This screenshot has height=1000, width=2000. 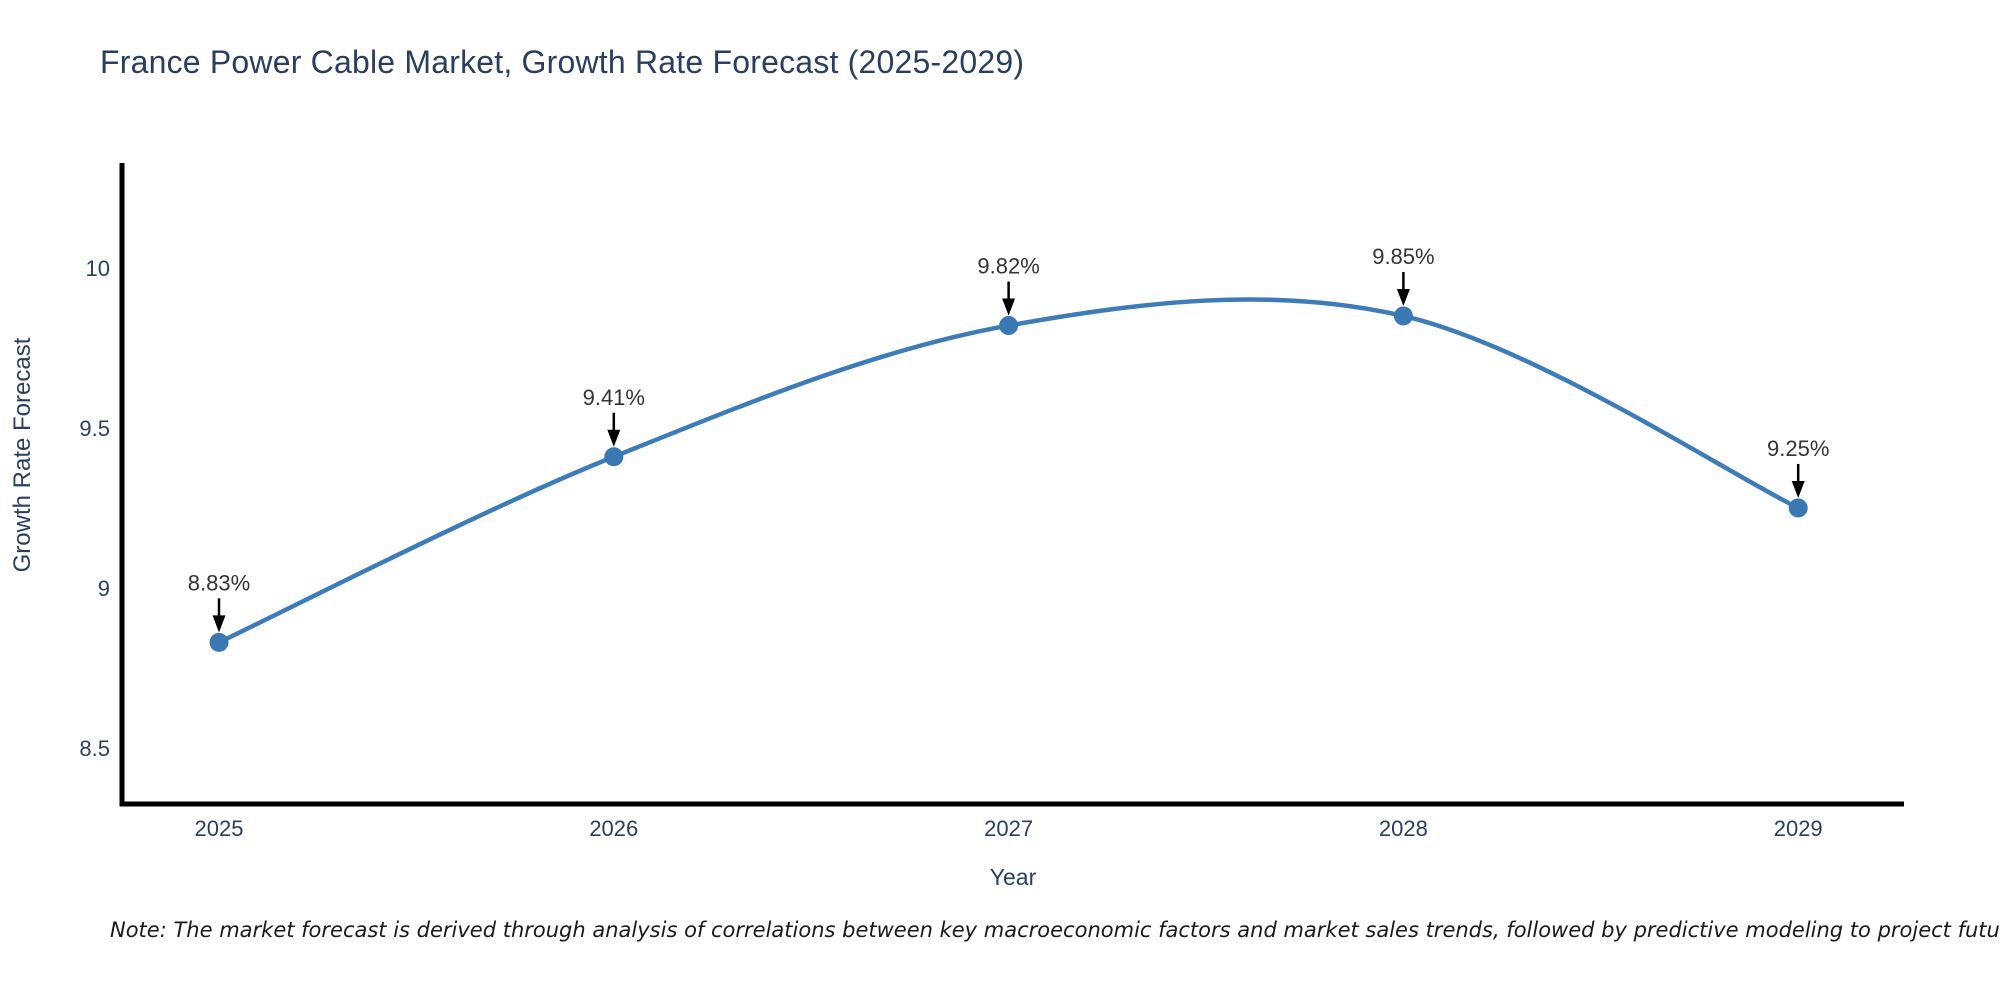 What do you see at coordinates (1008, 266) in the screenshot?
I see `point-annotation: 9.82%` at bounding box center [1008, 266].